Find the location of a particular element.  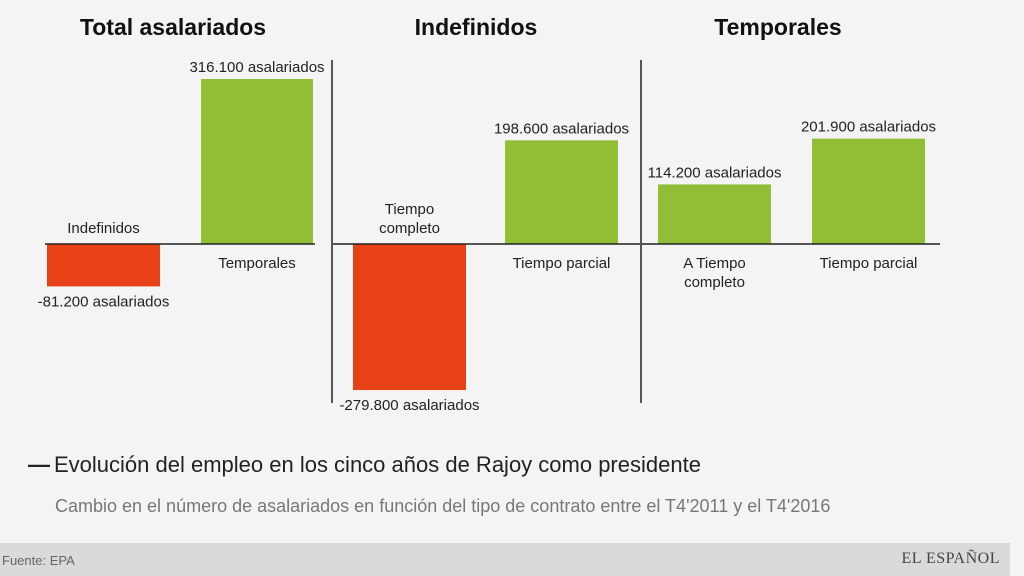

brand-logo: EL ESPAÑOL is located at coordinates (950, 558).